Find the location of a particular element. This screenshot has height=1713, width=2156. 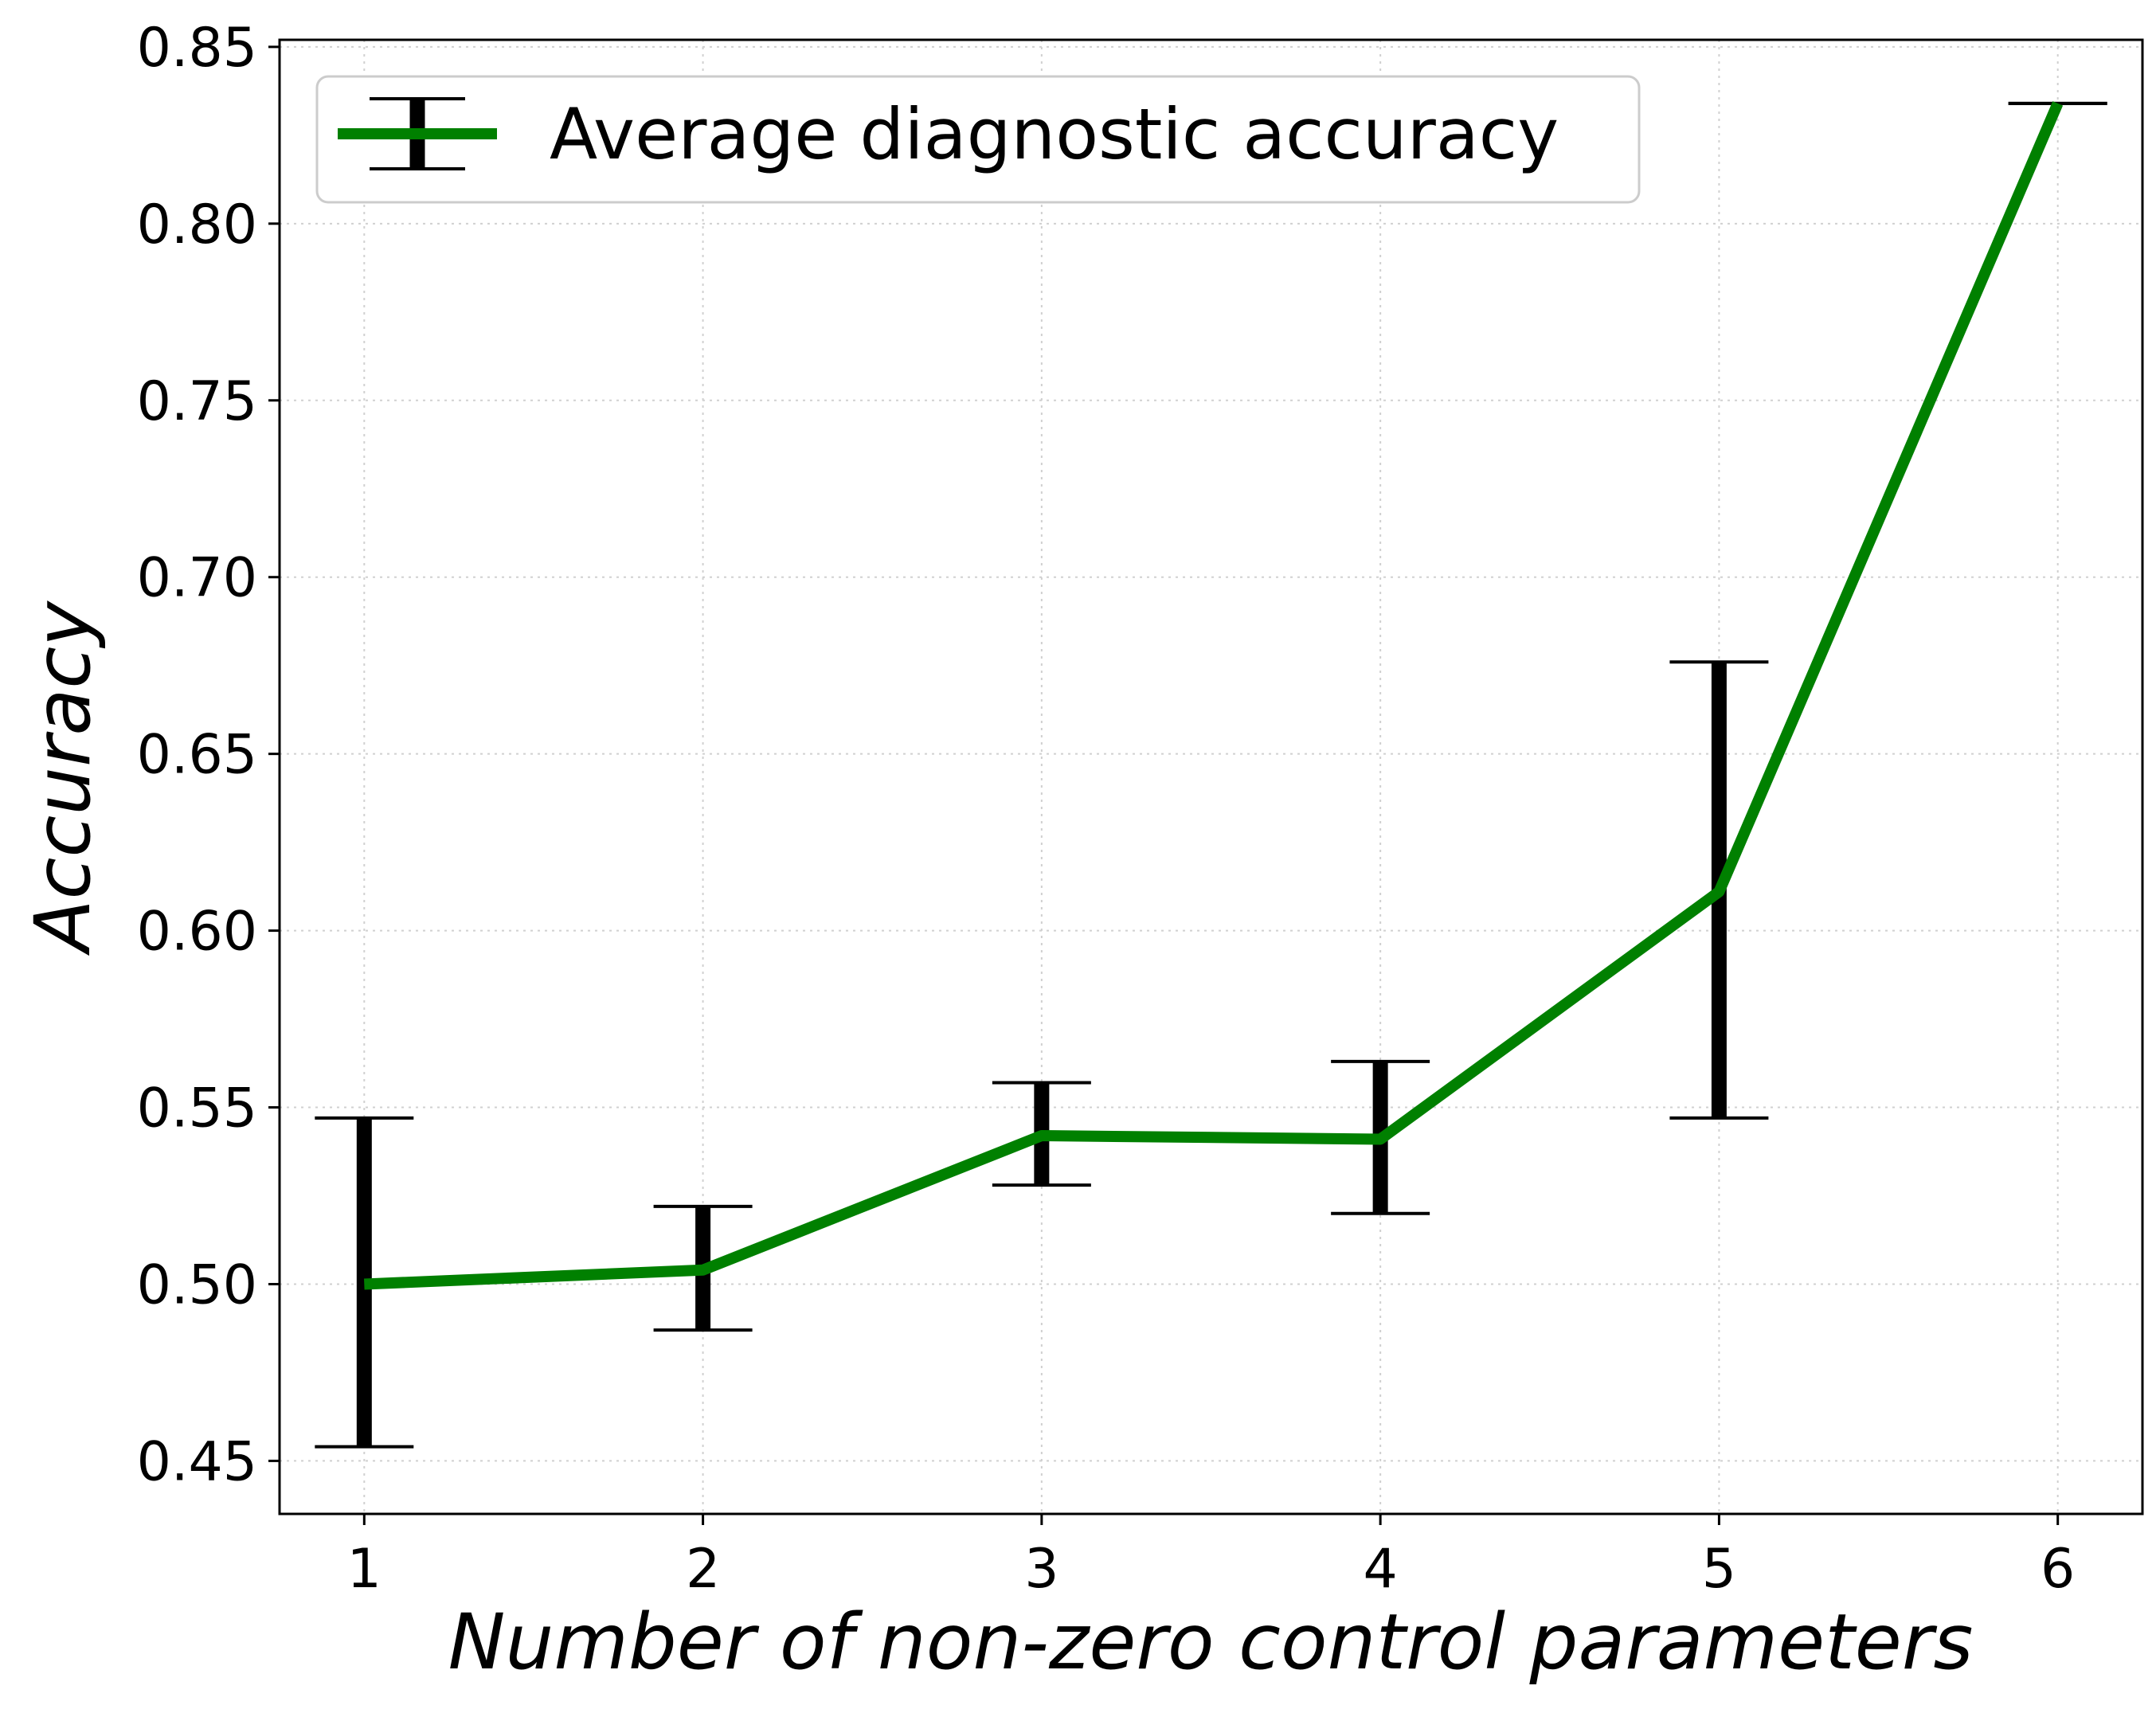

y-tick-label: 0.65 is located at coordinates (197, 755).